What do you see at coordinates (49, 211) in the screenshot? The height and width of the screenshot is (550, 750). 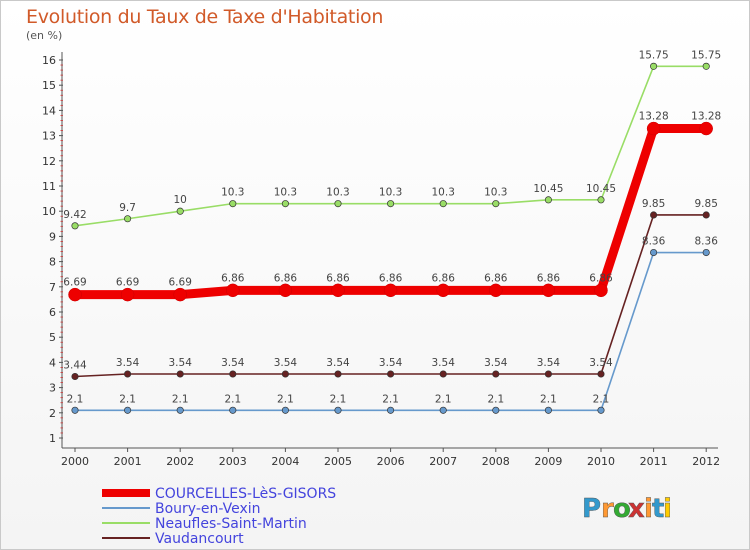 I see `y-tick-label: 10` at bounding box center [49, 211].